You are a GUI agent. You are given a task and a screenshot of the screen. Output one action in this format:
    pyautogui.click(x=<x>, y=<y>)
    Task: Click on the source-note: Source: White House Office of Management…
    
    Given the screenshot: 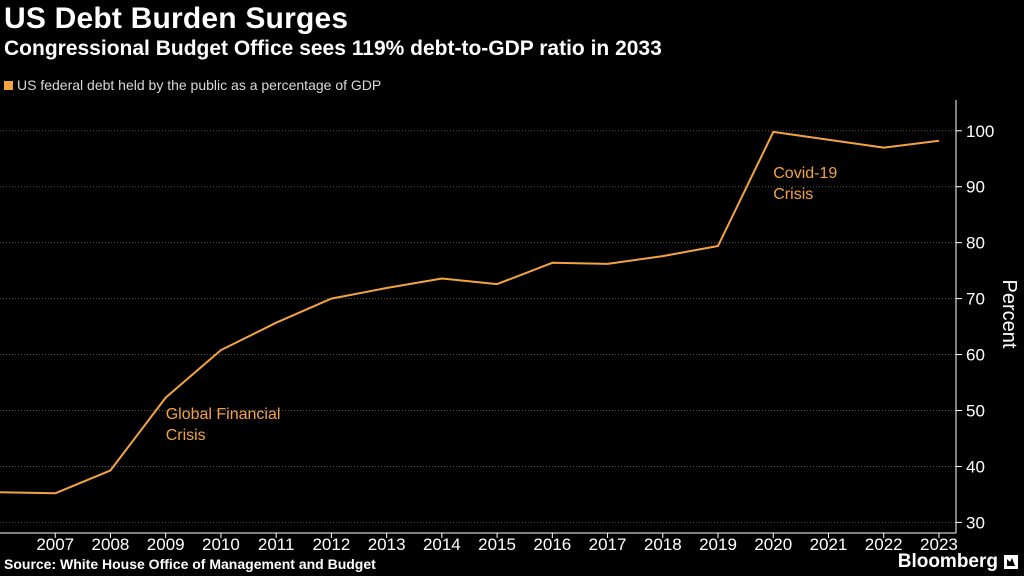 What is the action you would take?
    pyautogui.click(x=190, y=564)
    